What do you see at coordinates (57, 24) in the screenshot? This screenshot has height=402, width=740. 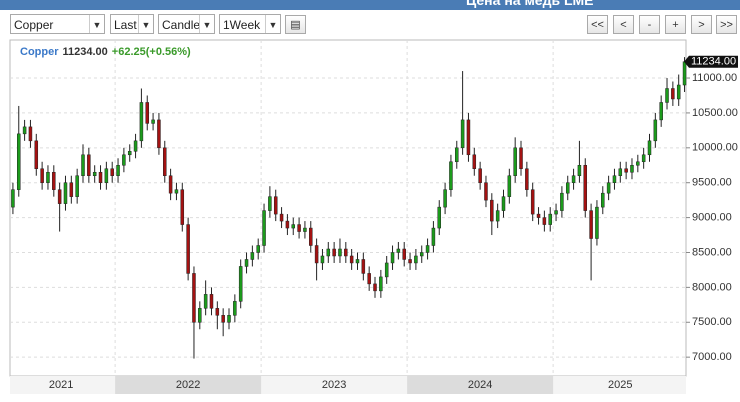 I see `symbol-select: Copper ▼` at bounding box center [57, 24].